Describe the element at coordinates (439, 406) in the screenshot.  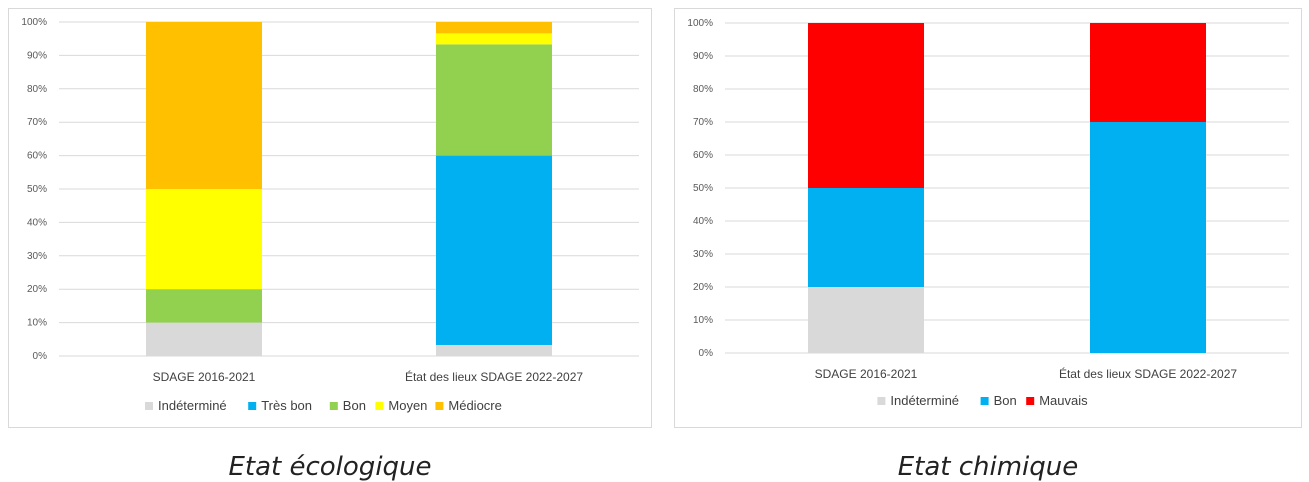
I see `legend-swatch-mediocre` at that location.